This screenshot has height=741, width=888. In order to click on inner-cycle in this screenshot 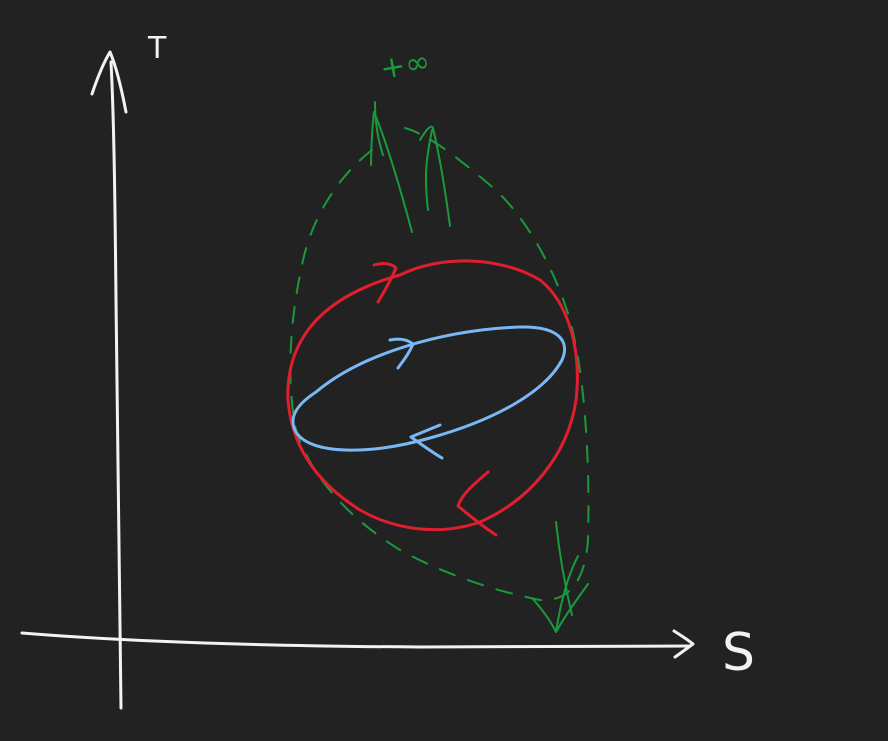, I will do `click(429, 392)`.